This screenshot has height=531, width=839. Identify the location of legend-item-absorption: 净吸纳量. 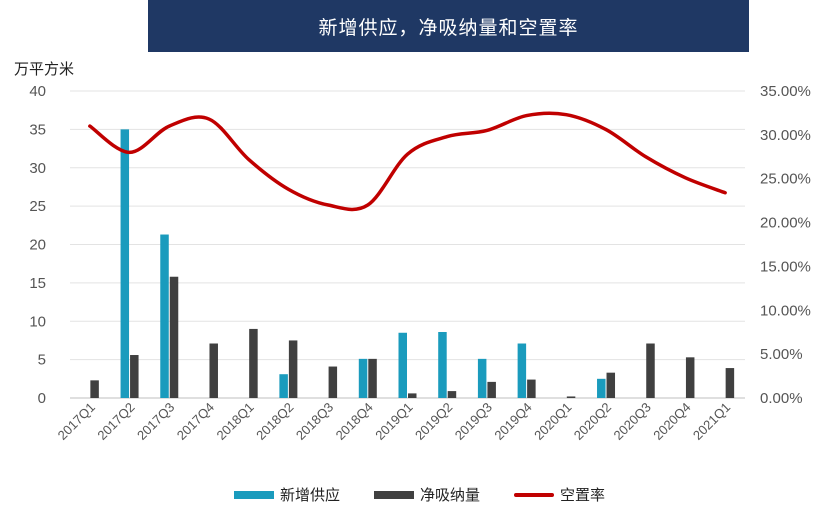
(426, 494).